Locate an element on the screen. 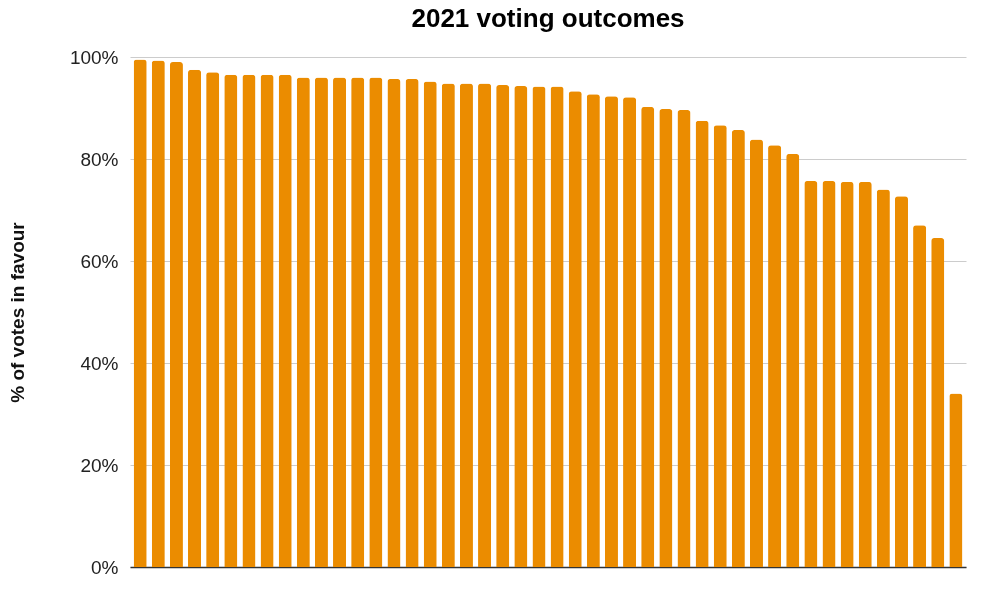  y-axis-title: % of votes in favour is located at coordinates (17, 312).